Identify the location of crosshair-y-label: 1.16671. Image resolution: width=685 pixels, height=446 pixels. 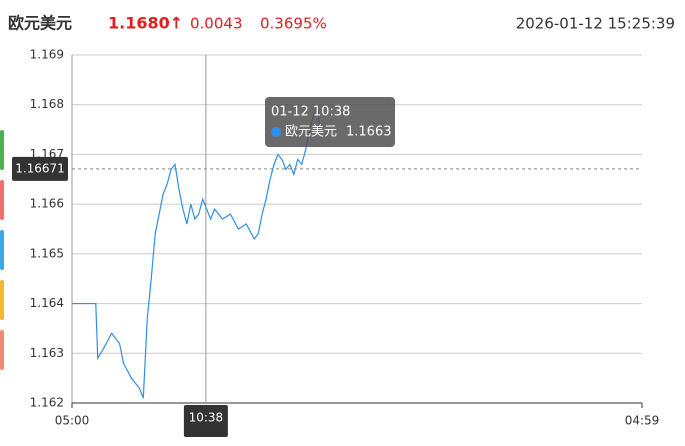
(40, 168).